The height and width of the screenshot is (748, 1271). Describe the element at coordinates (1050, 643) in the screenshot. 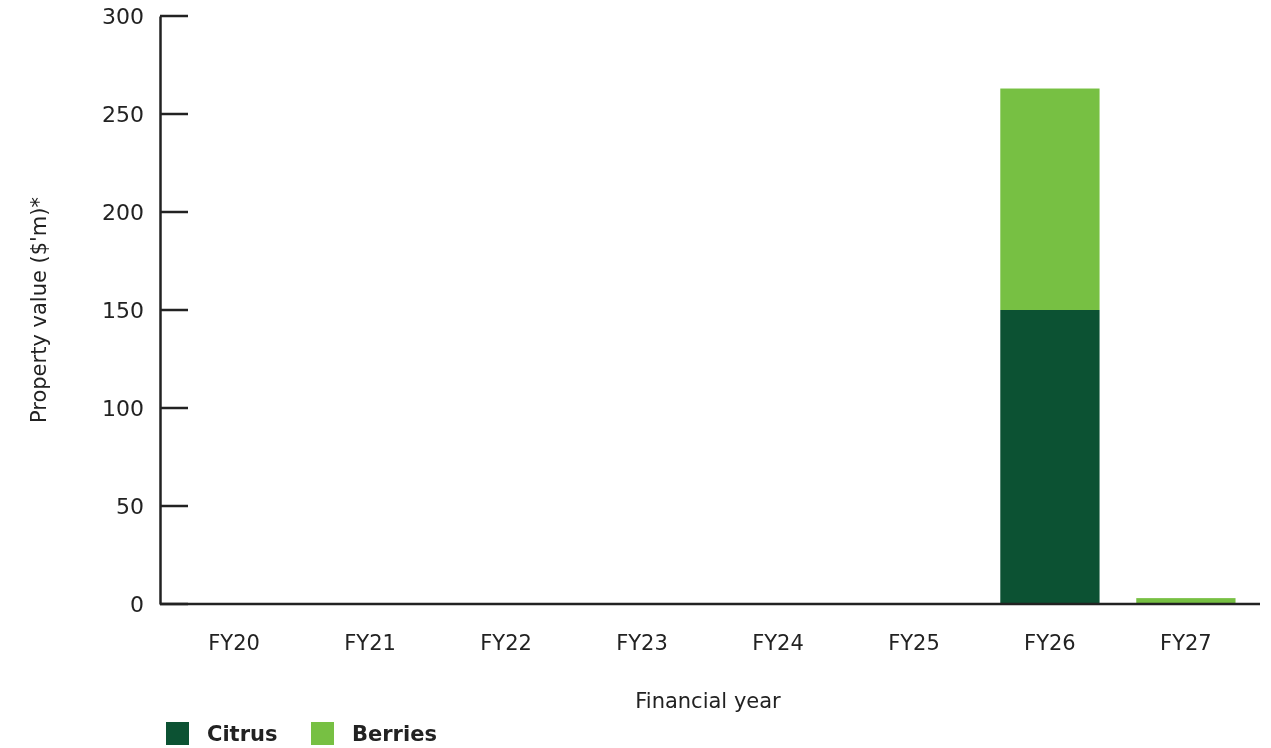

I see `x-tick-label: FY26` at that location.